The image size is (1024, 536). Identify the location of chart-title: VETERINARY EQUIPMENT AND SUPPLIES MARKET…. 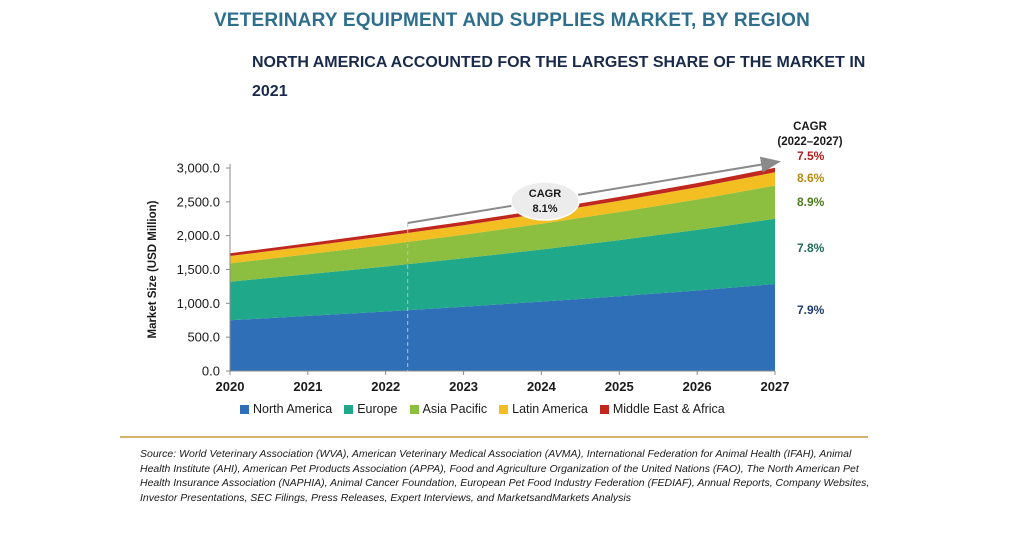
(512, 20).